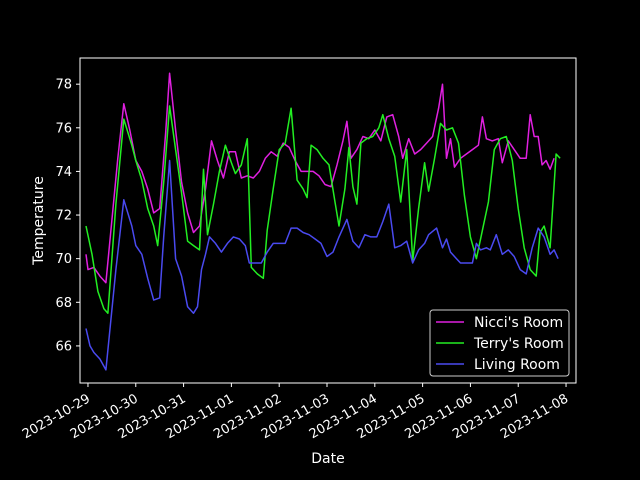 The image size is (640, 480). Describe the element at coordinates (63, 128) in the screenshot. I see `y-tick-label: 76` at that location.